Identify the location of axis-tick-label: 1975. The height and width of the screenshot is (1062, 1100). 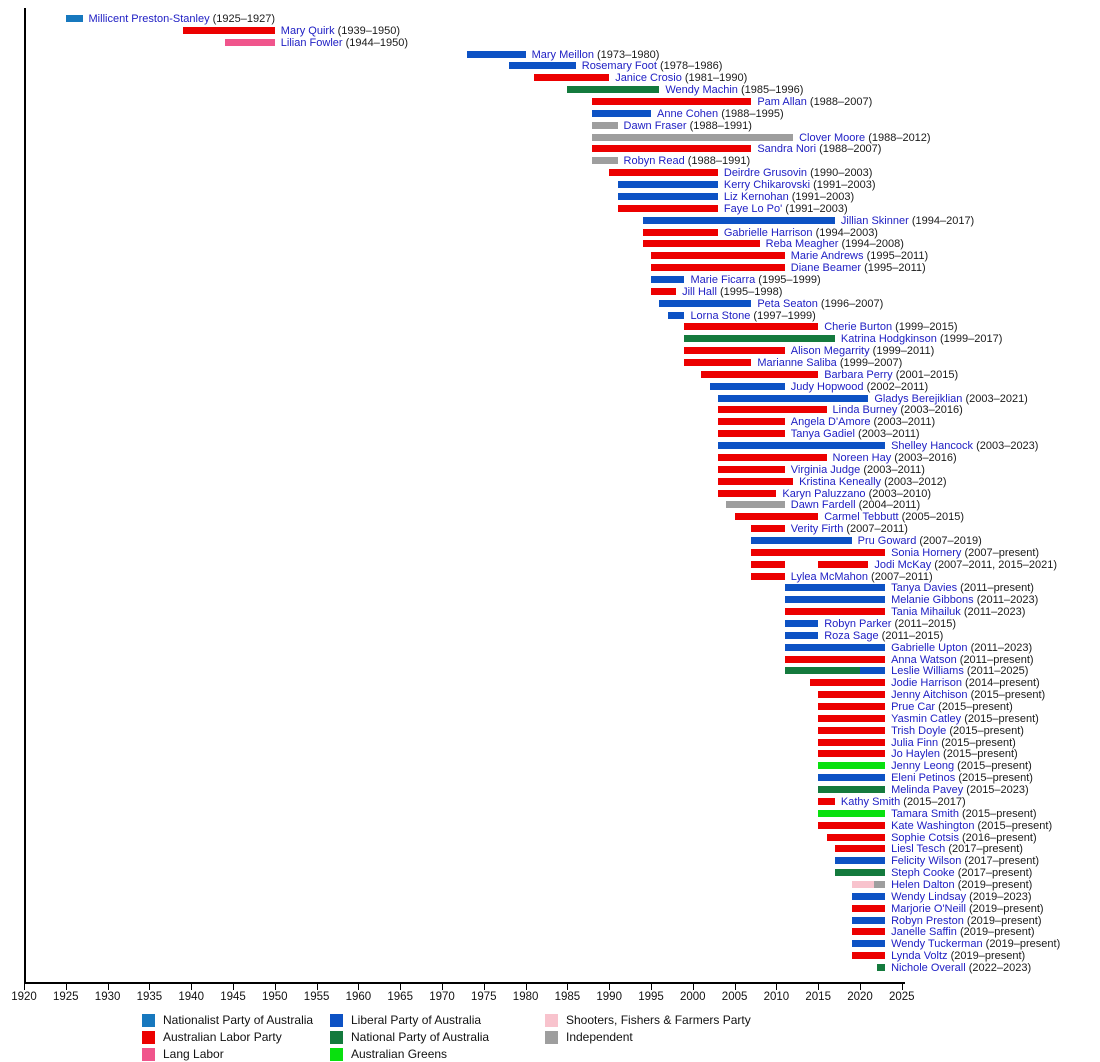
(484, 997).